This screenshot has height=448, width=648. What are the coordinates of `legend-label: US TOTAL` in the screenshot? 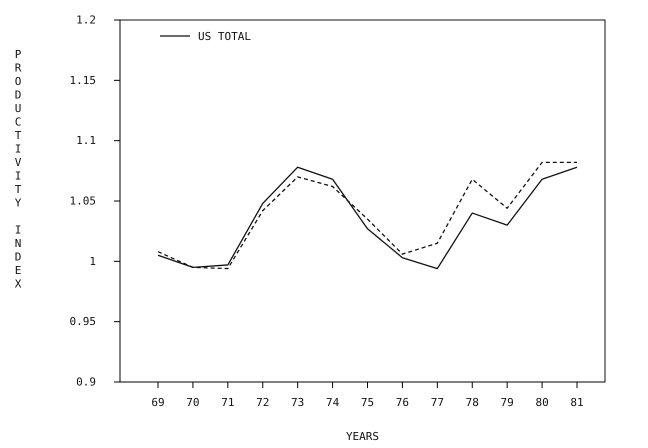 It's located at (225, 36).